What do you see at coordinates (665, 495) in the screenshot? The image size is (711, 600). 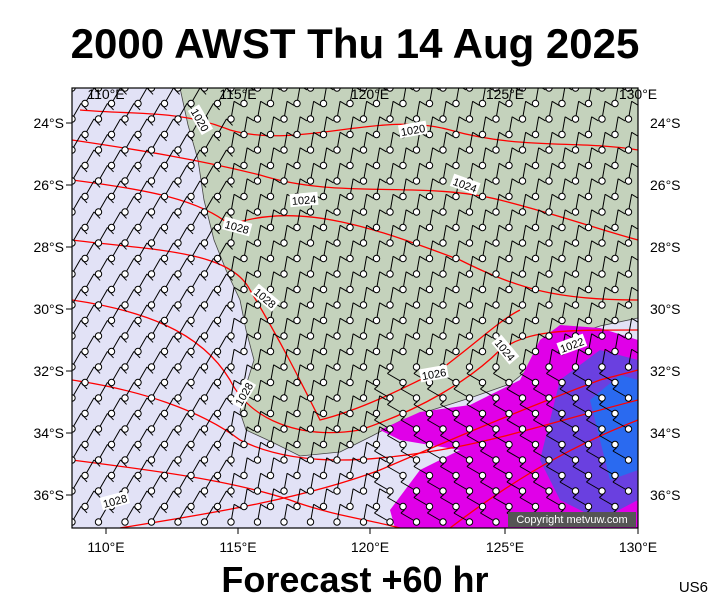 I see `lat-label-right: 36°S` at bounding box center [665, 495].